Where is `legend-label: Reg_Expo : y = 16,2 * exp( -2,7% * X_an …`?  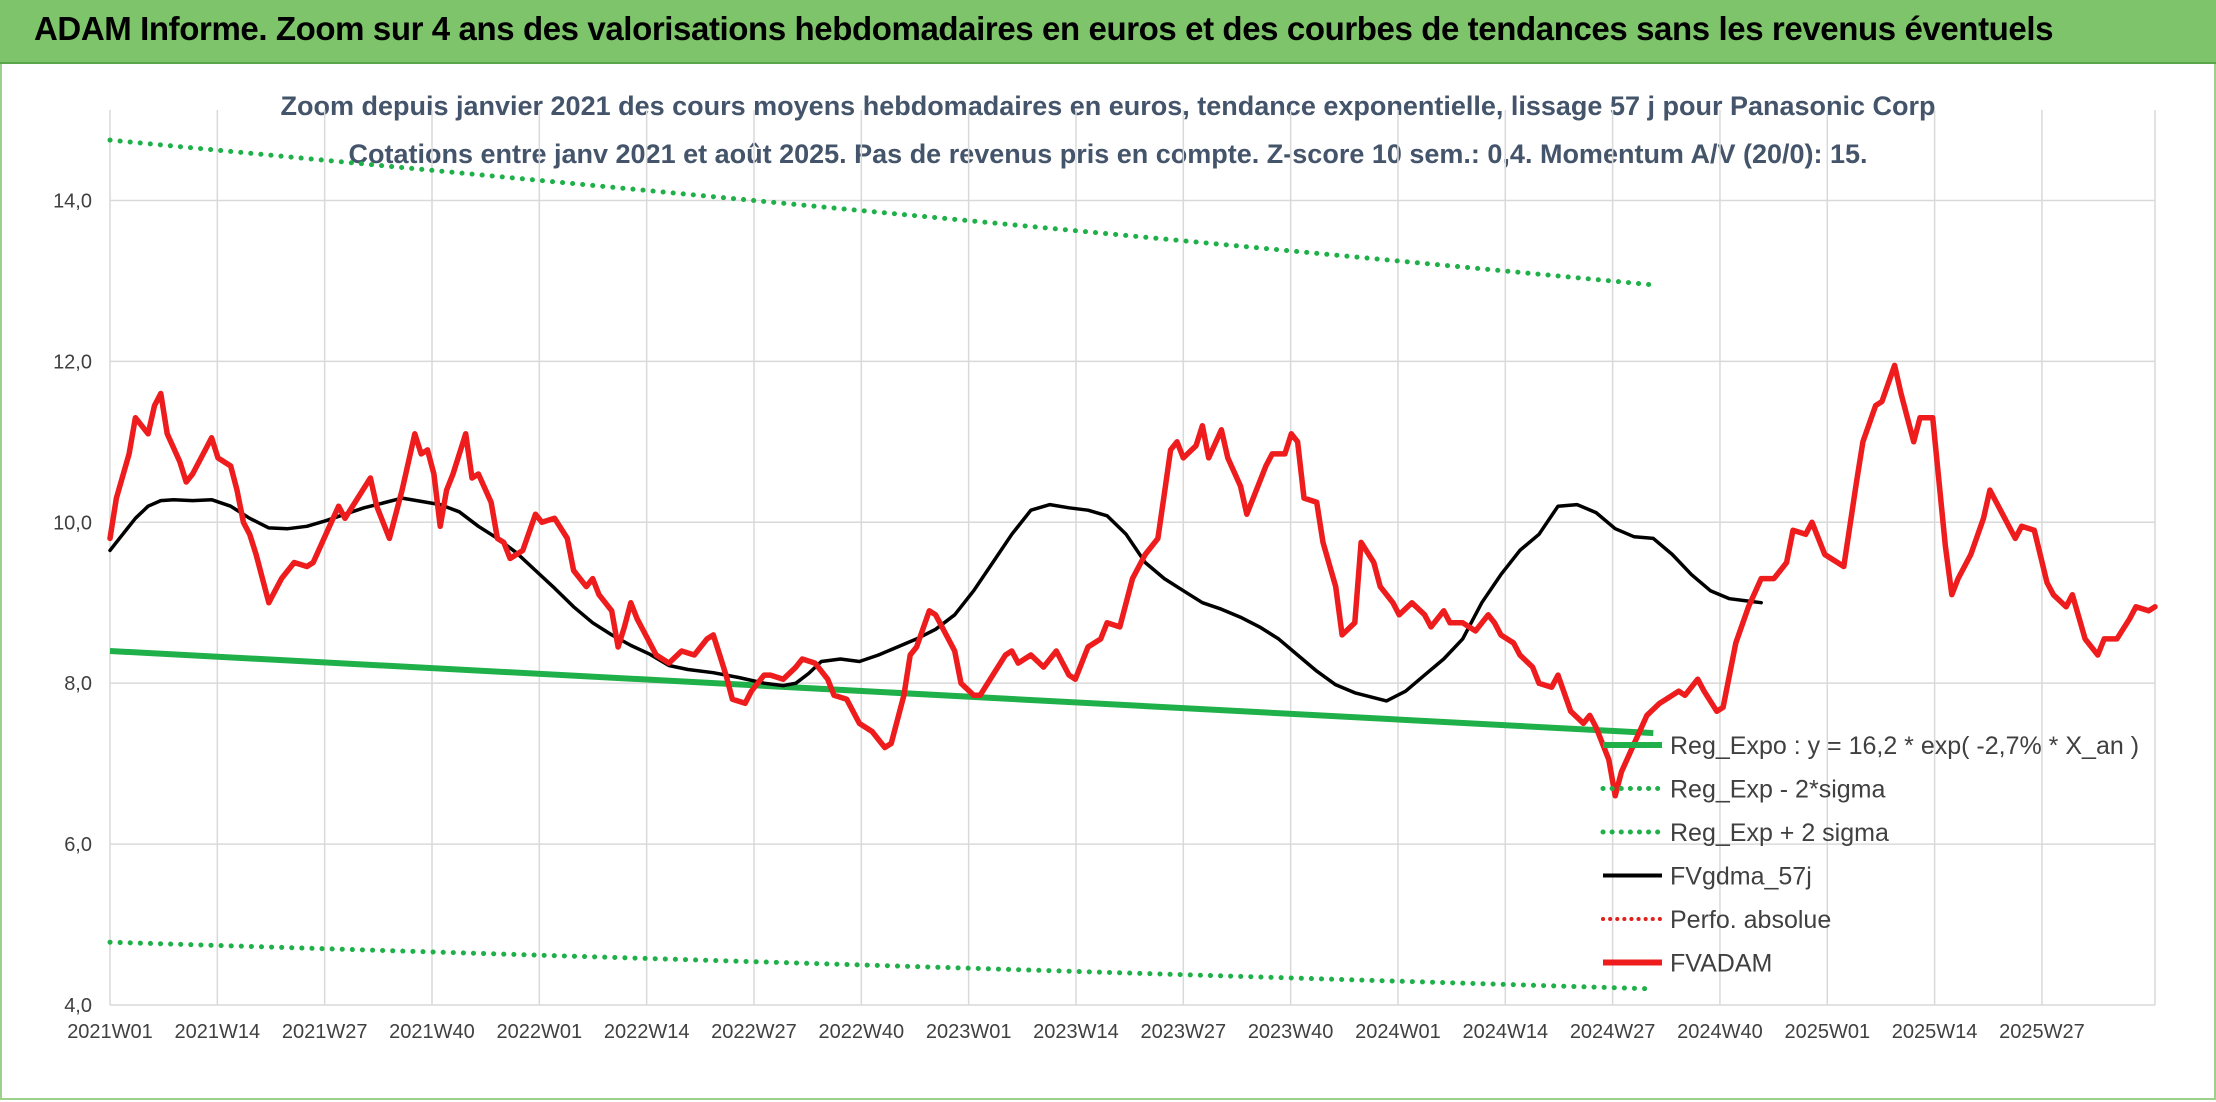
legend-label: Reg_Expo : y = 16,2 * exp( -2,7% * X_an … is located at coordinates (1904, 746).